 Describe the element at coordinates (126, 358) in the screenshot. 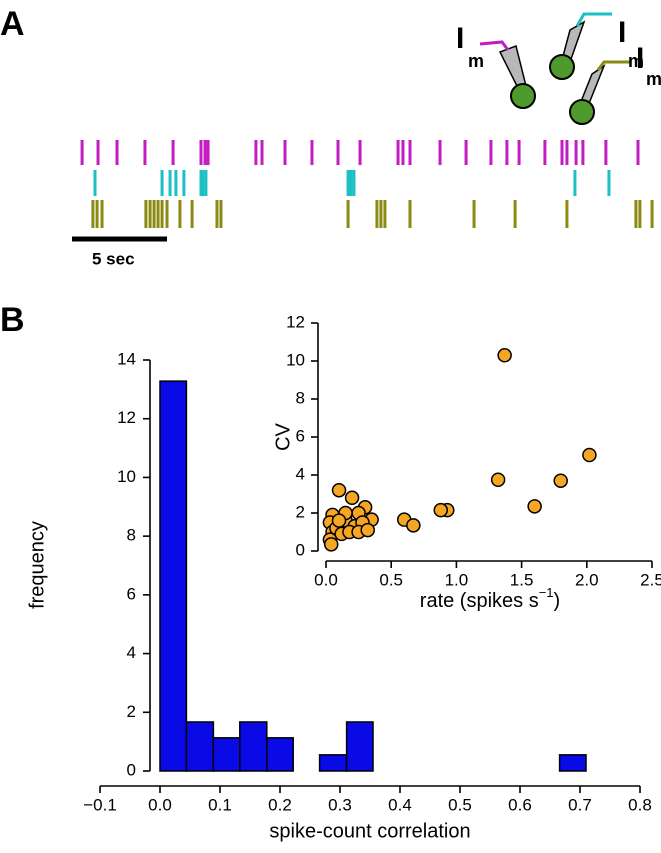

I see `y-tick-label: 14` at that location.